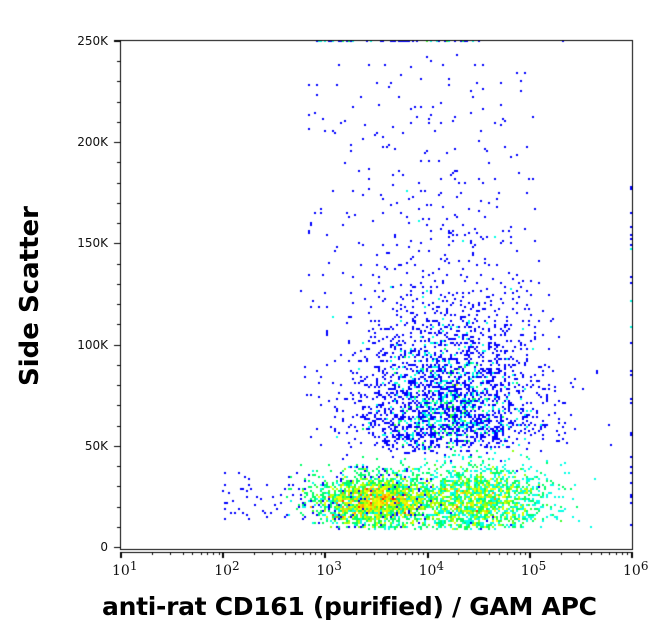 Image resolution: width=653 pixels, height=641 pixels. Describe the element at coordinates (431, 569) in the screenshot. I see `x-tick-label: 104` at that location.